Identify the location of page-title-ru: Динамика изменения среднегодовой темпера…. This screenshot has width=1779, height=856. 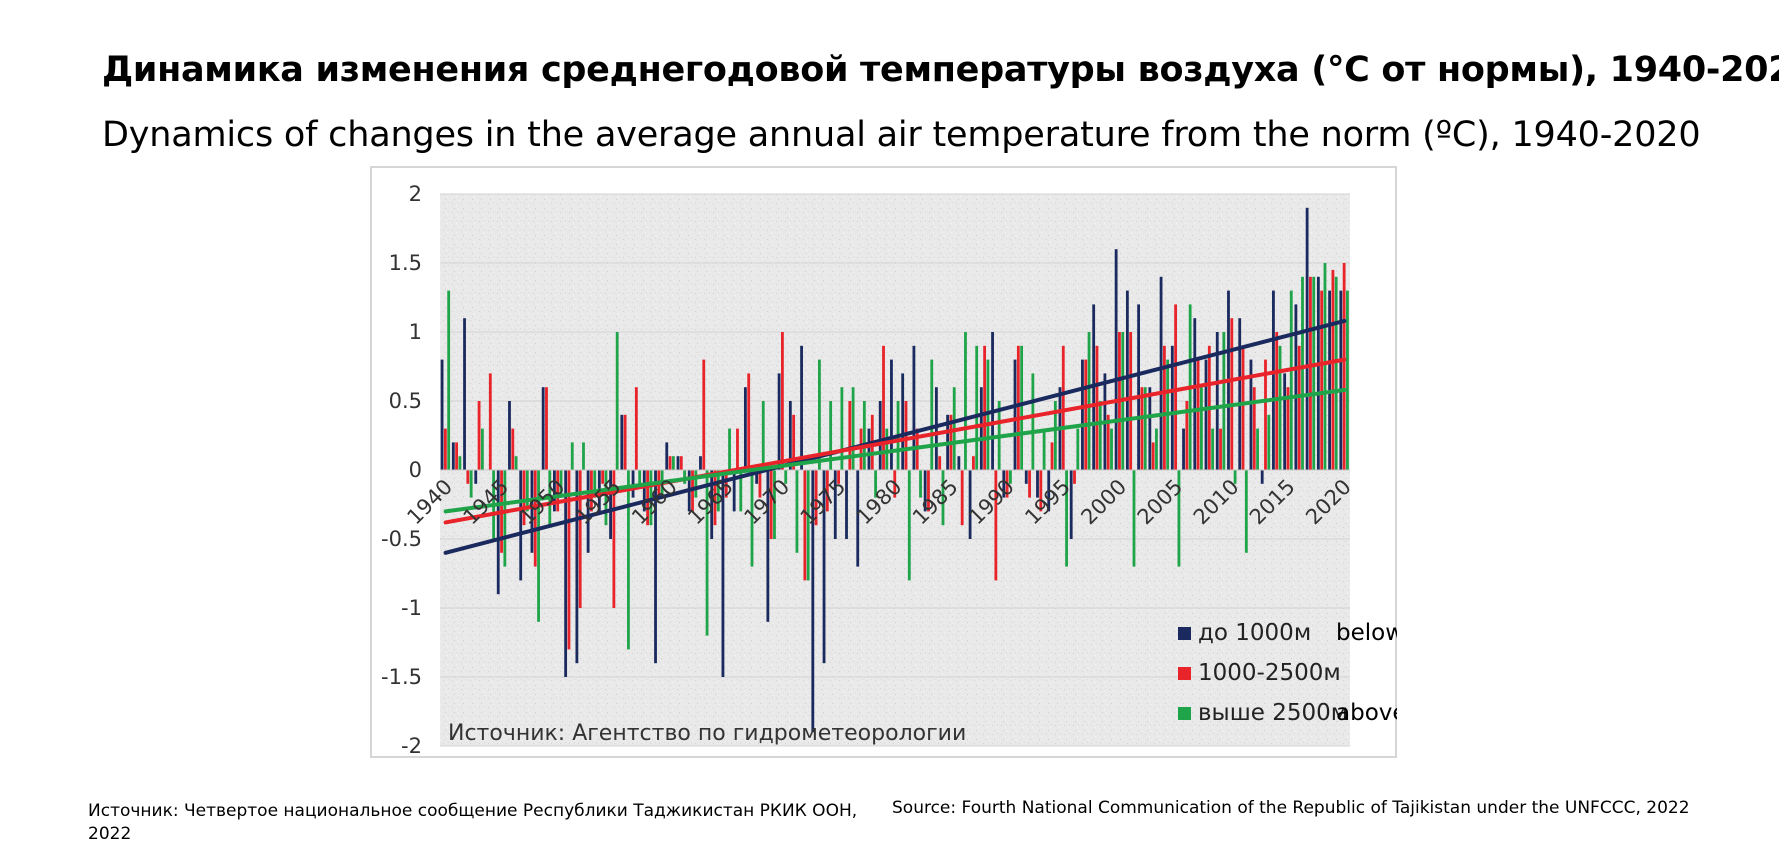
(940, 70).